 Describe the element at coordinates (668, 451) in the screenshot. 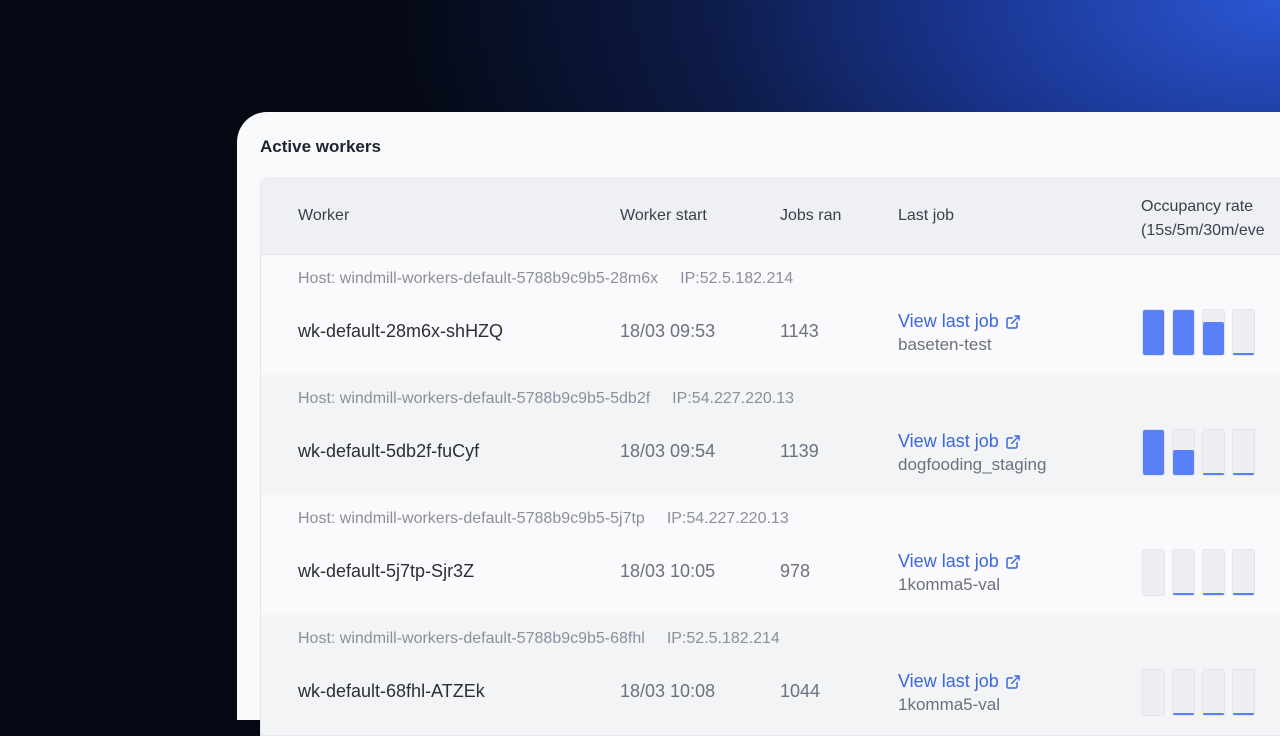

I see `worker-start: 18/03 09:54` at that location.